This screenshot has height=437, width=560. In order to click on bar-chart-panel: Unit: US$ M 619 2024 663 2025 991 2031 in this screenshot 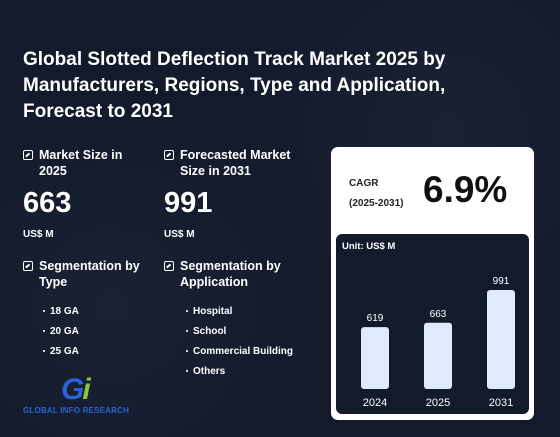, I will do `click(432, 324)`.